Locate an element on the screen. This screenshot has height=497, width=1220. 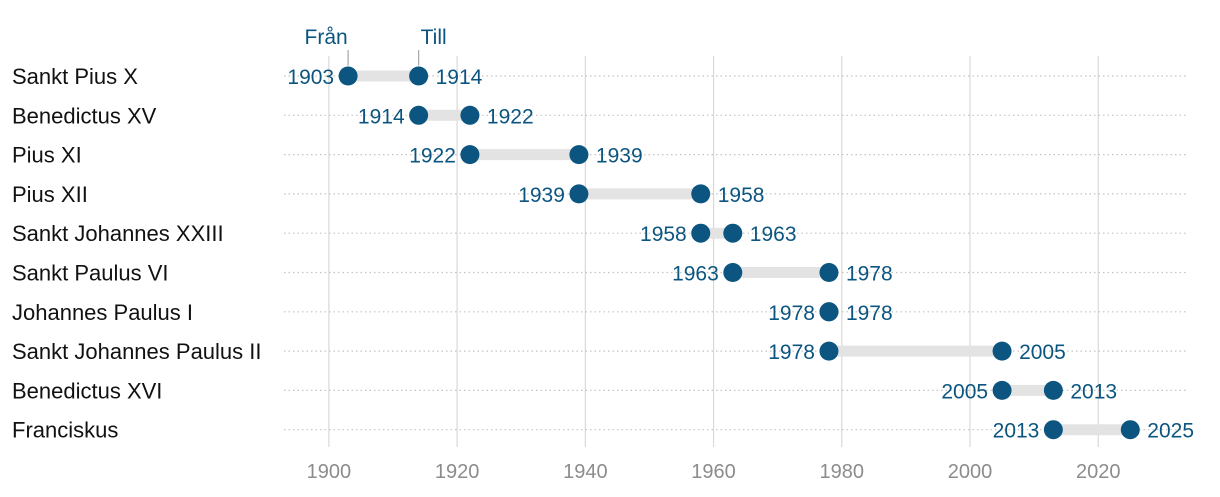
end-value-label: 2005 is located at coordinates (1042, 352).